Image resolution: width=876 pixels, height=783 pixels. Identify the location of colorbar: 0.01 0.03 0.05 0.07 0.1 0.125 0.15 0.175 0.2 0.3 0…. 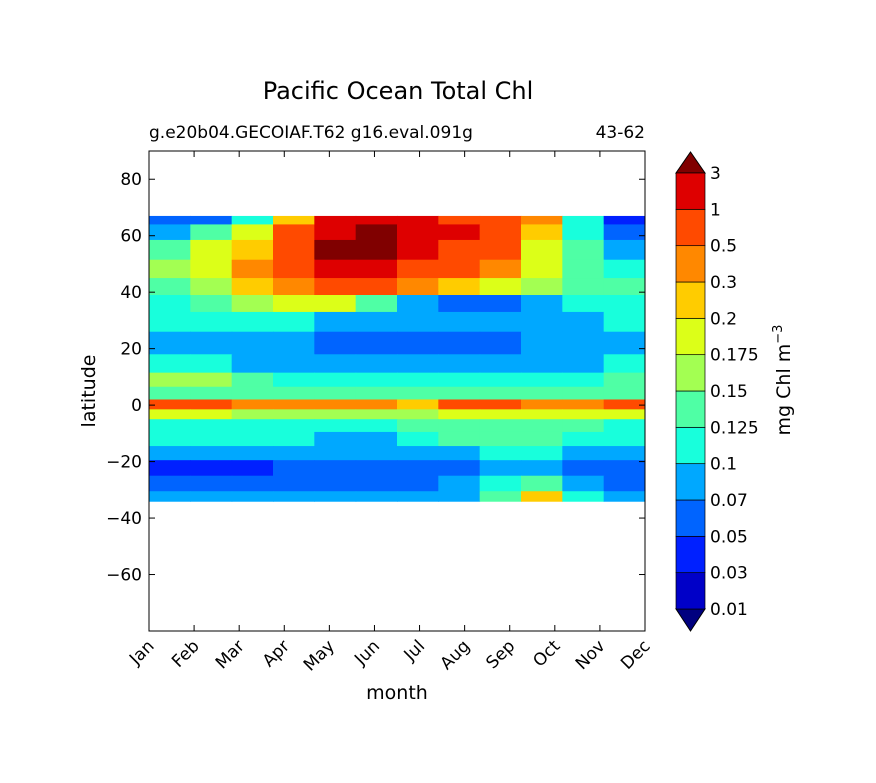
(717, 391).